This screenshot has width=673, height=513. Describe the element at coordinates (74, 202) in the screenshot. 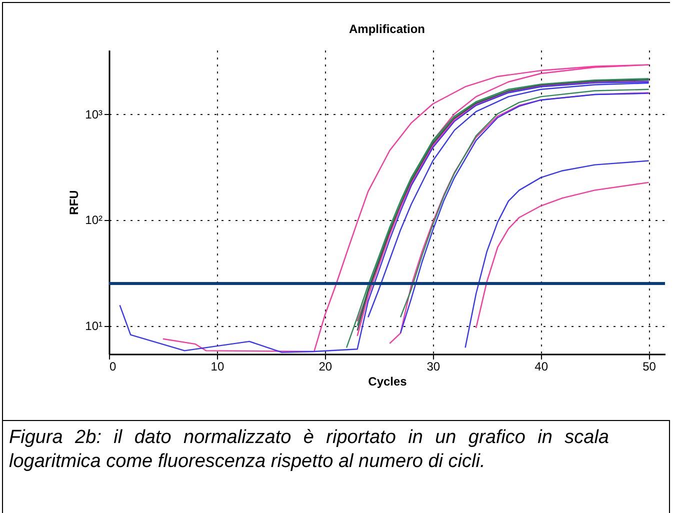

I see `y-axis-title: RFU` at that location.